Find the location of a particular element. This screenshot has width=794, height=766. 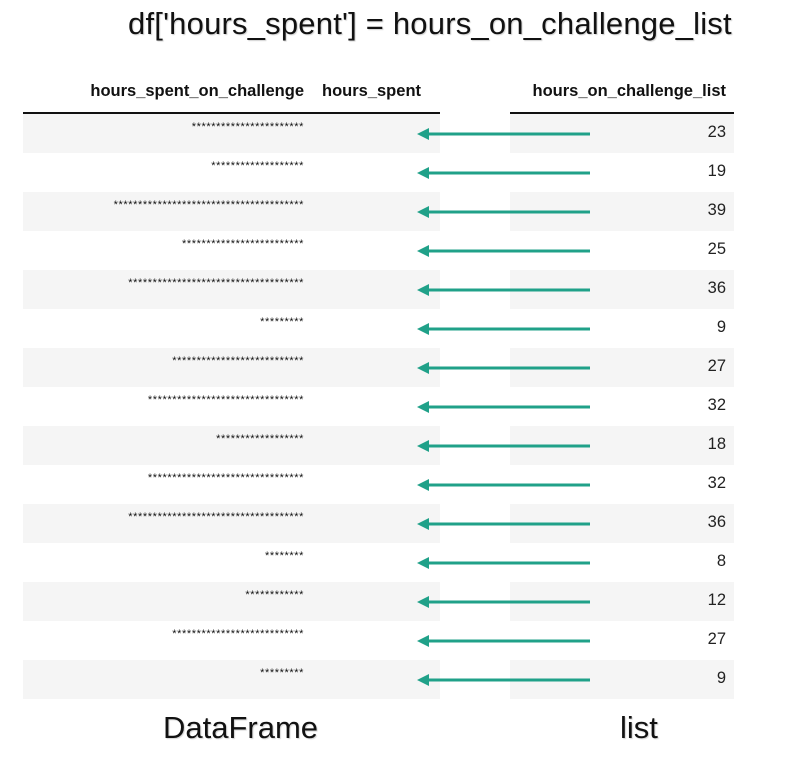

header-hours-spent: hours_spent is located at coordinates (372, 91).